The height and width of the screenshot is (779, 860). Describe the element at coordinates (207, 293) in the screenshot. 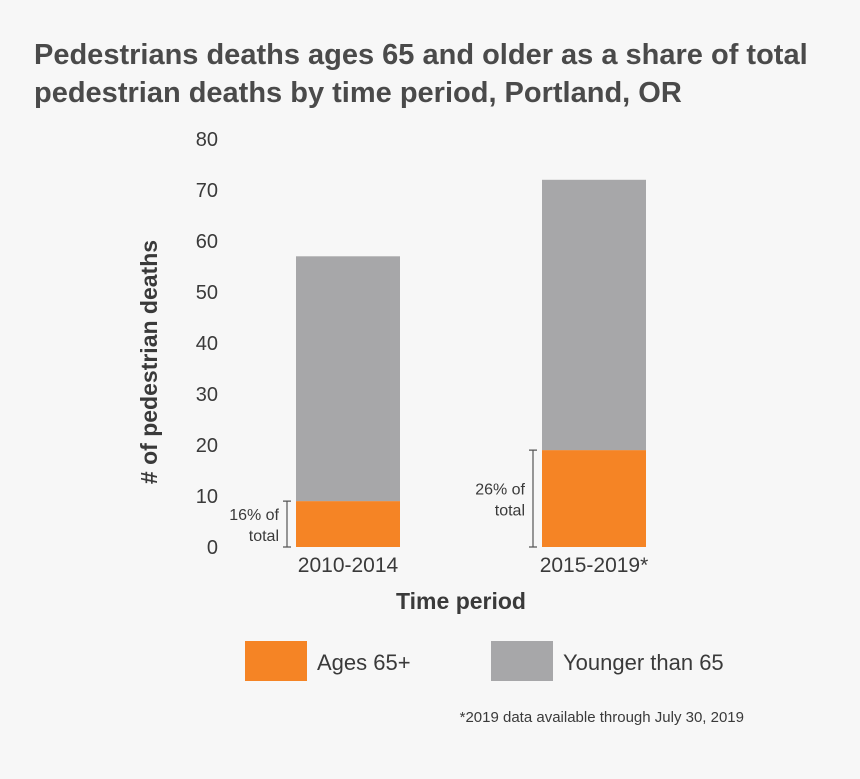

I see `y-tick-label: 50` at that location.